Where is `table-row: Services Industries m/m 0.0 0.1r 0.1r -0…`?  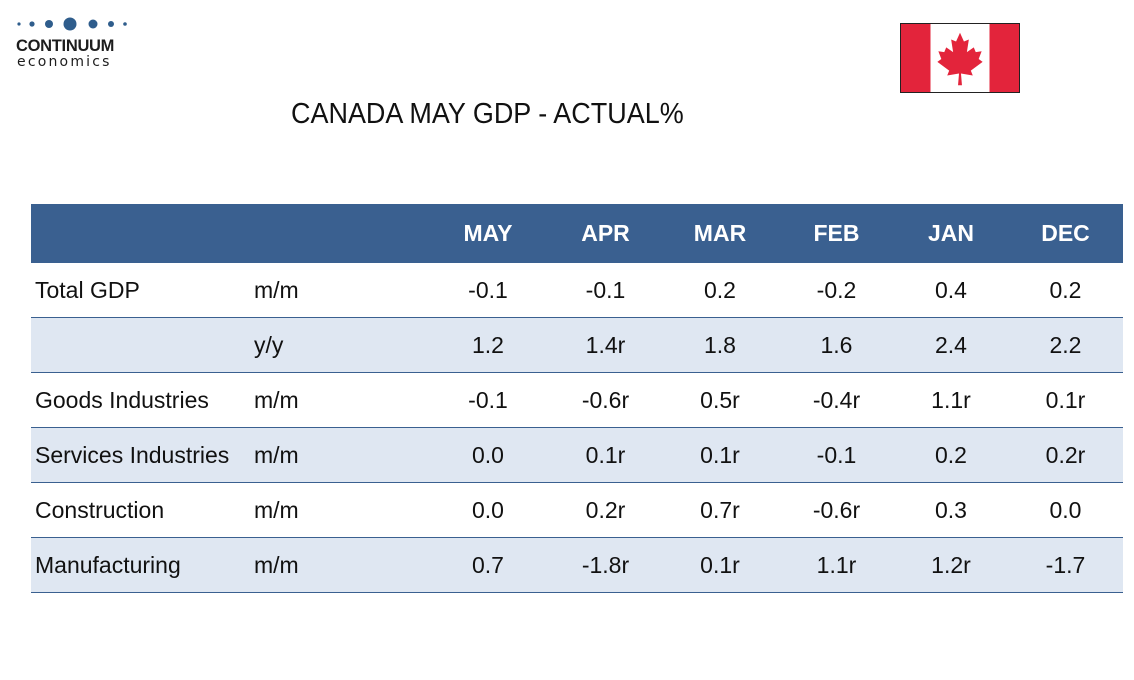
table-row: Services Industries m/m 0.0 0.1r 0.1r -0… is located at coordinates (577, 455).